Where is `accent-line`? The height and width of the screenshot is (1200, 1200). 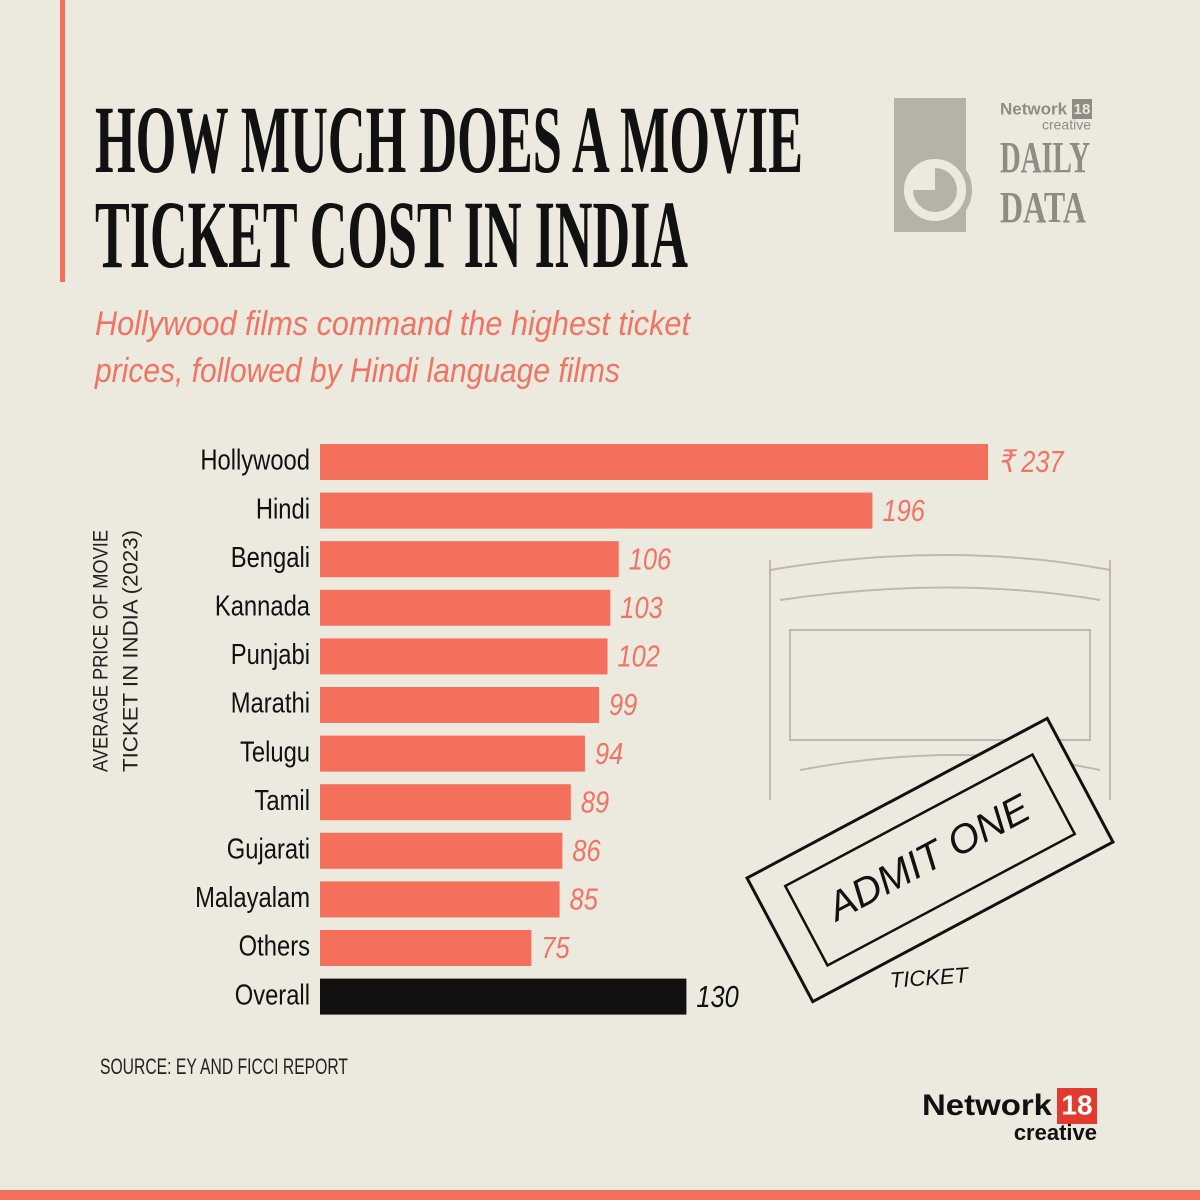 accent-line is located at coordinates (62, 141).